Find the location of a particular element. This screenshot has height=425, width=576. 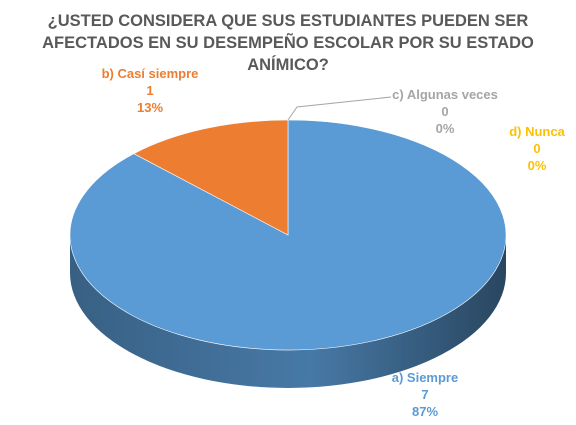

data-label-2-value: 0 is located at coordinates (444, 111).